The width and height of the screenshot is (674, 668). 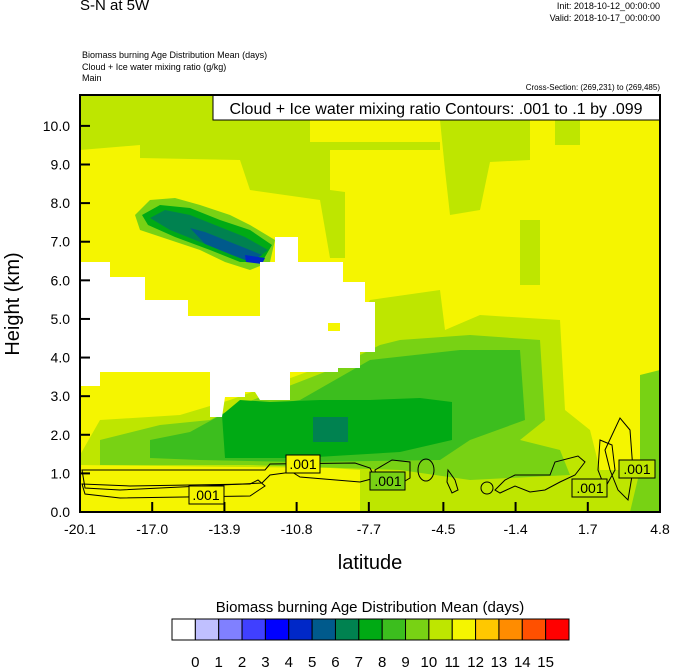 What do you see at coordinates (219, 661) in the screenshot?
I see `colorbar-label: 1` at bounding box center [219, 661].